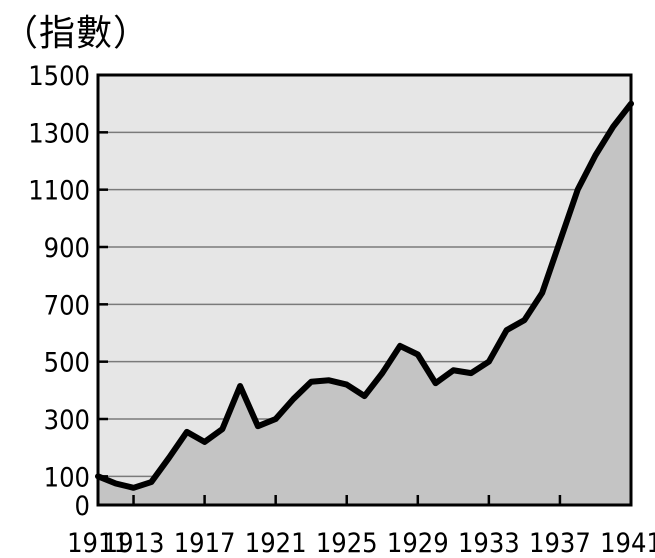 Image resolution: width=655 pixels, height=558 pixels. Describe the element at coordinates (67, 420) in the screenshot. I see `y-tick-label: 300` at that location.